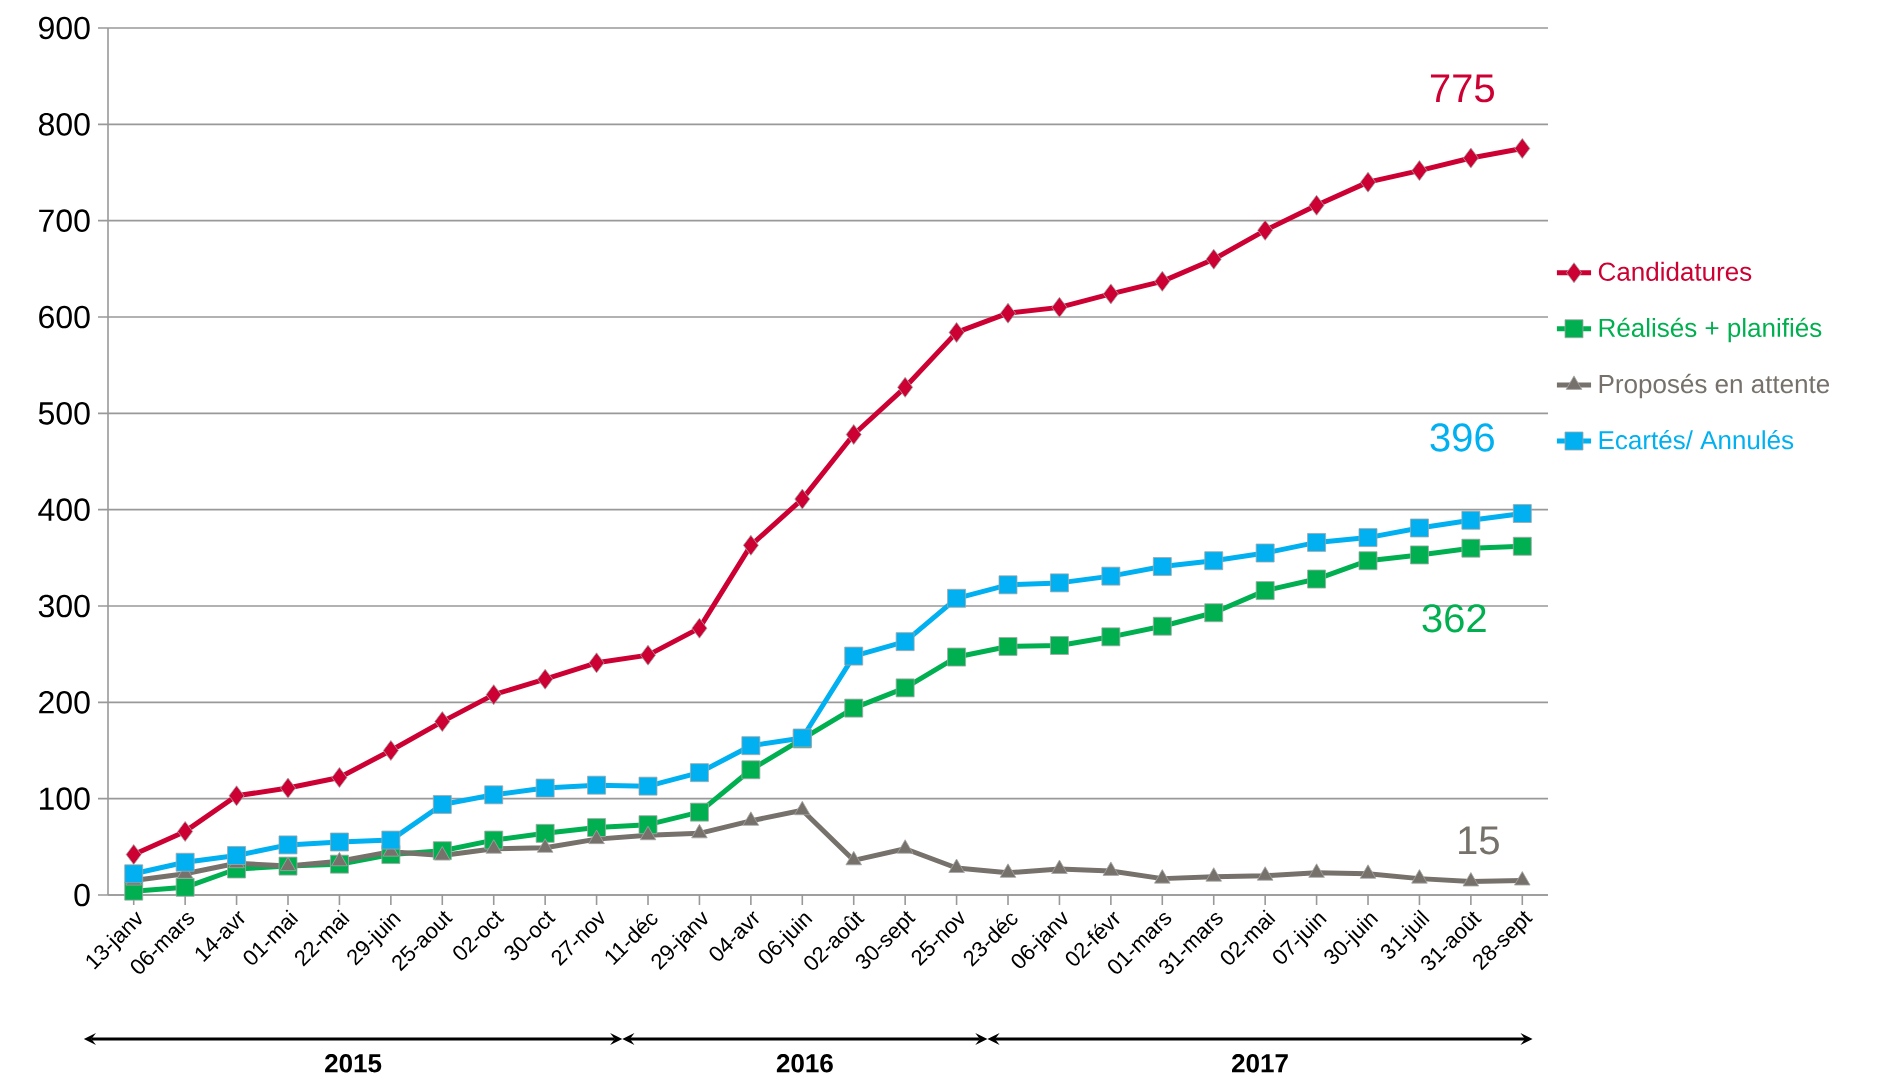 The width and height of the screenshot is (1895, 1087). I want to click on data-label: 396, so click(1462, 437).